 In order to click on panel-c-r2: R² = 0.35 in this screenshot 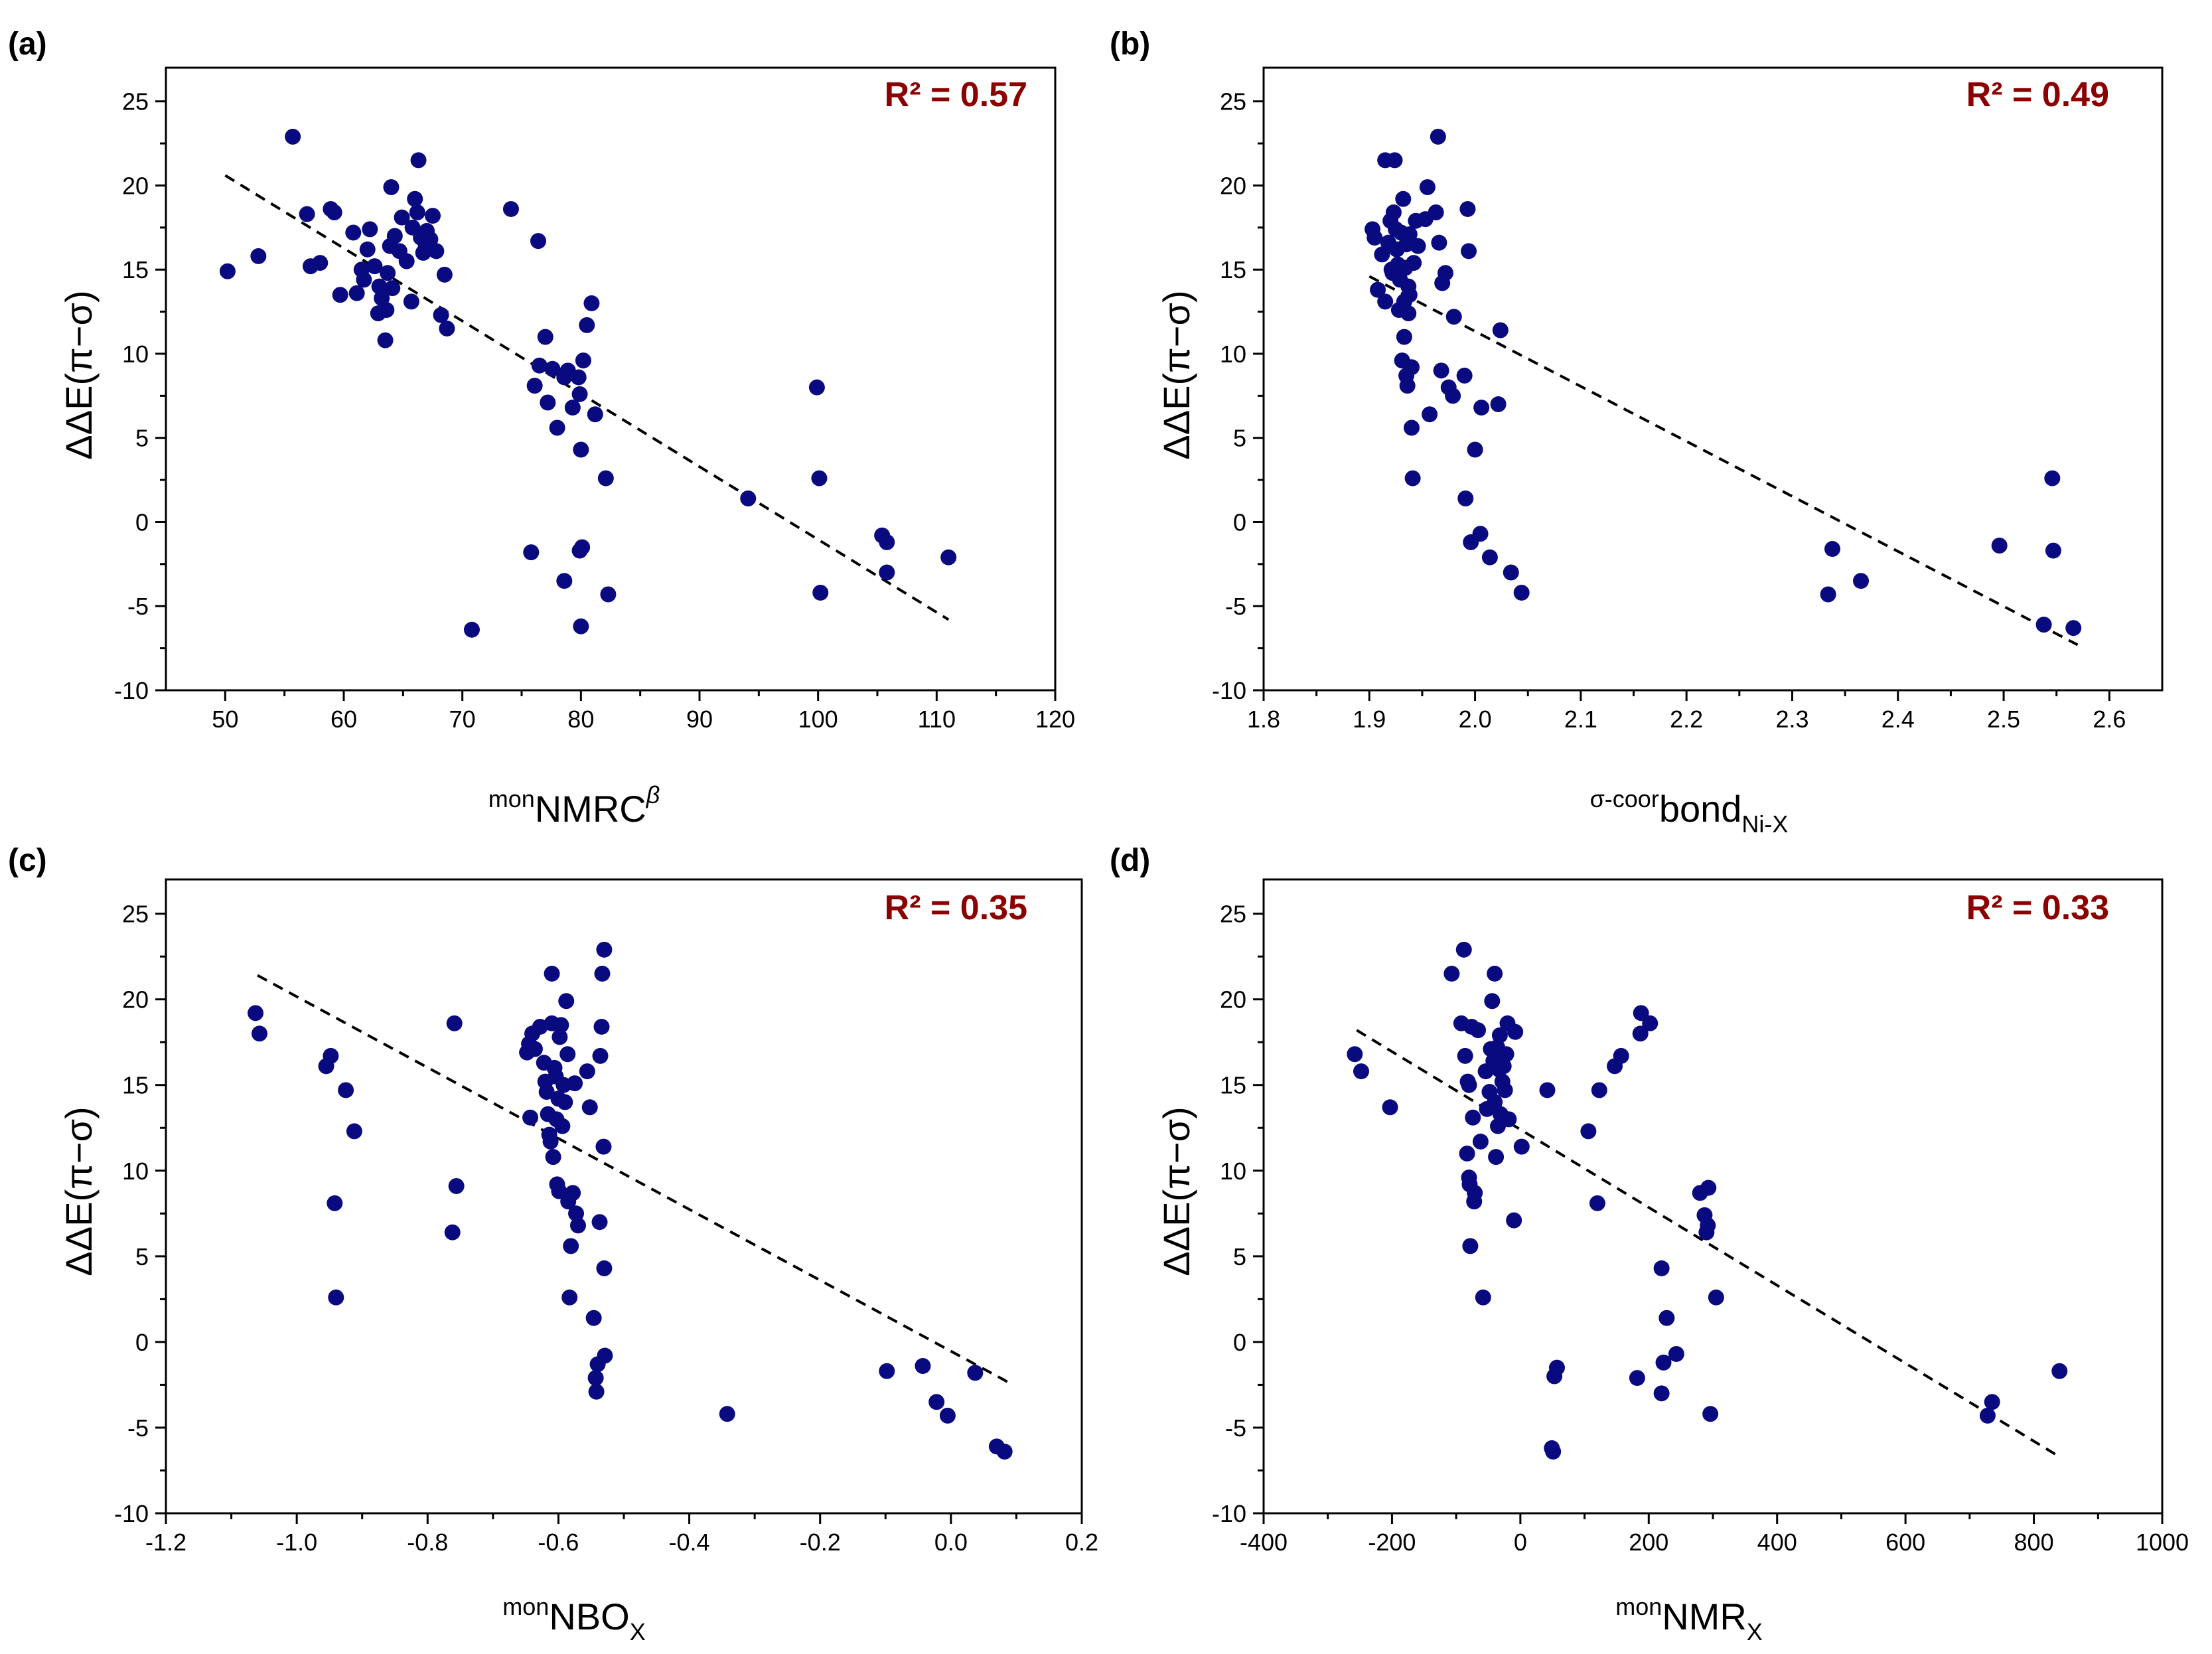, I will do `click(956, 908)`.